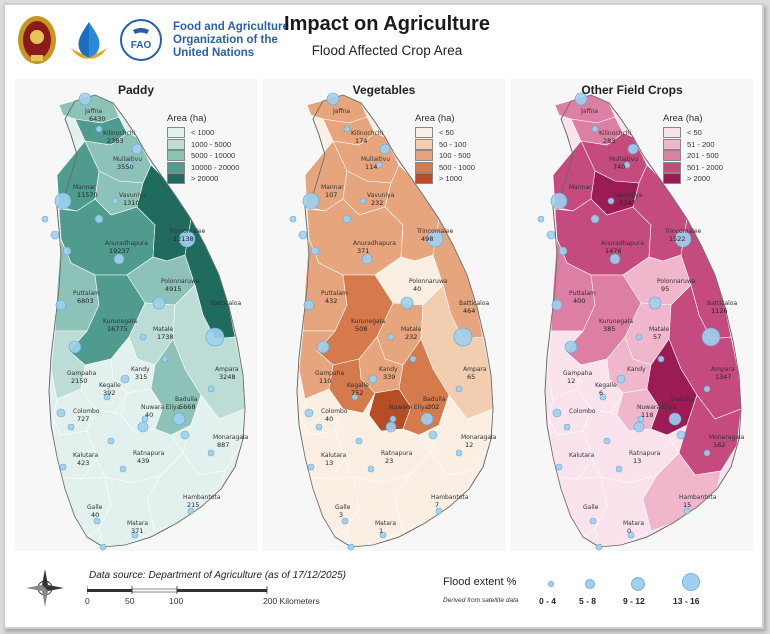 The image size is (770, 634). Describe the element at coordinates (435, 231) in the screenshot. I see `district-name-label: Trincomalee` at that location.